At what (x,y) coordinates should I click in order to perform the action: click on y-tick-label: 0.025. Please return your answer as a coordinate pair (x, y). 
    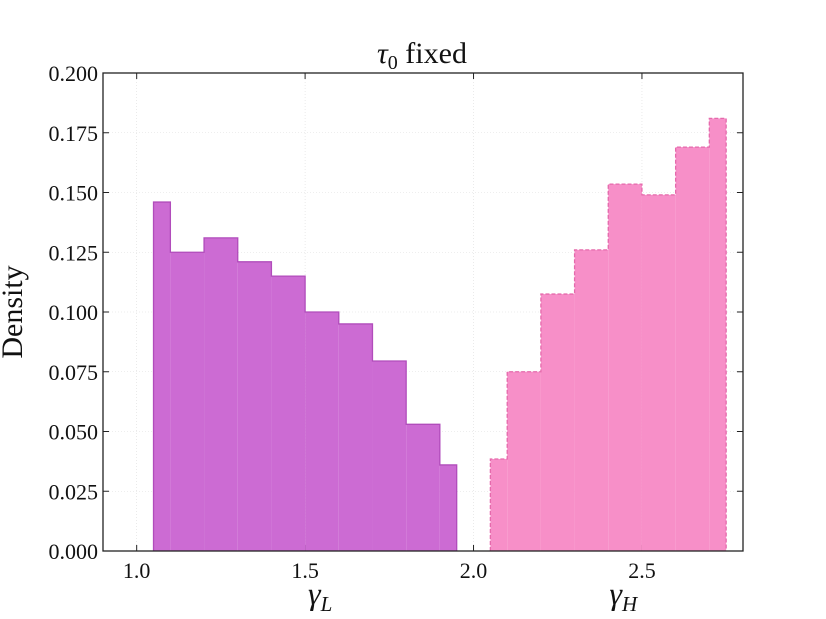
    Looking at the image, I should click on (74, 491).